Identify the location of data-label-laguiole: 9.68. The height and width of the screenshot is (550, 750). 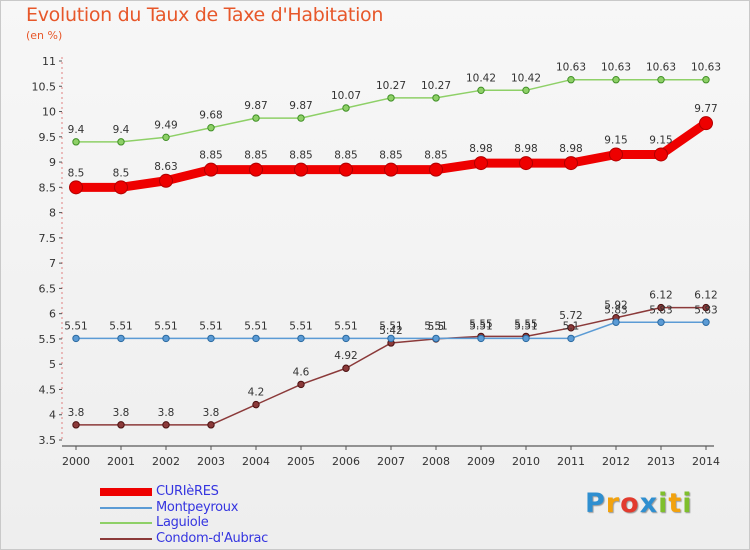
(210, 116).